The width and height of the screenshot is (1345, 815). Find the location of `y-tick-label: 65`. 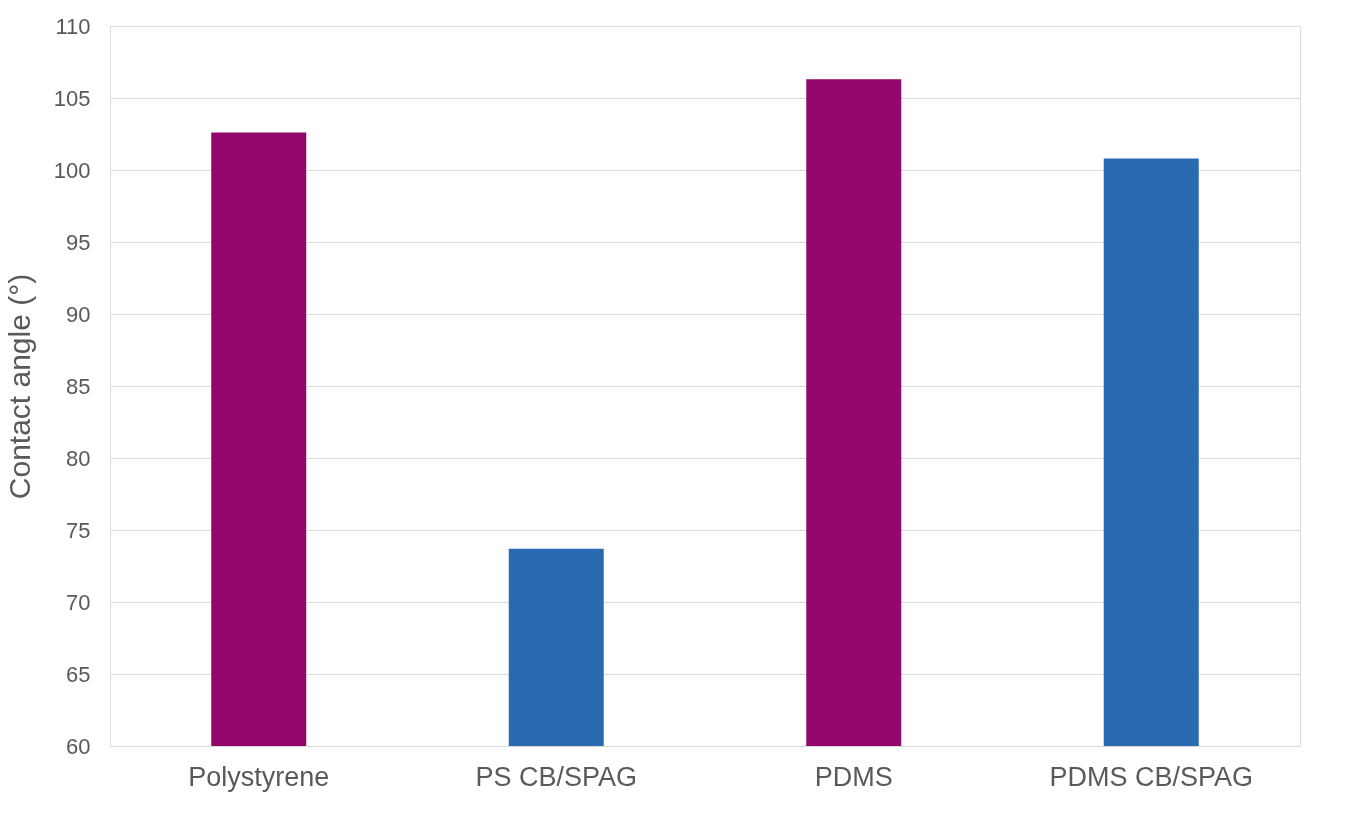

y-tick-label: 65 is located at coordinates (78, 674).